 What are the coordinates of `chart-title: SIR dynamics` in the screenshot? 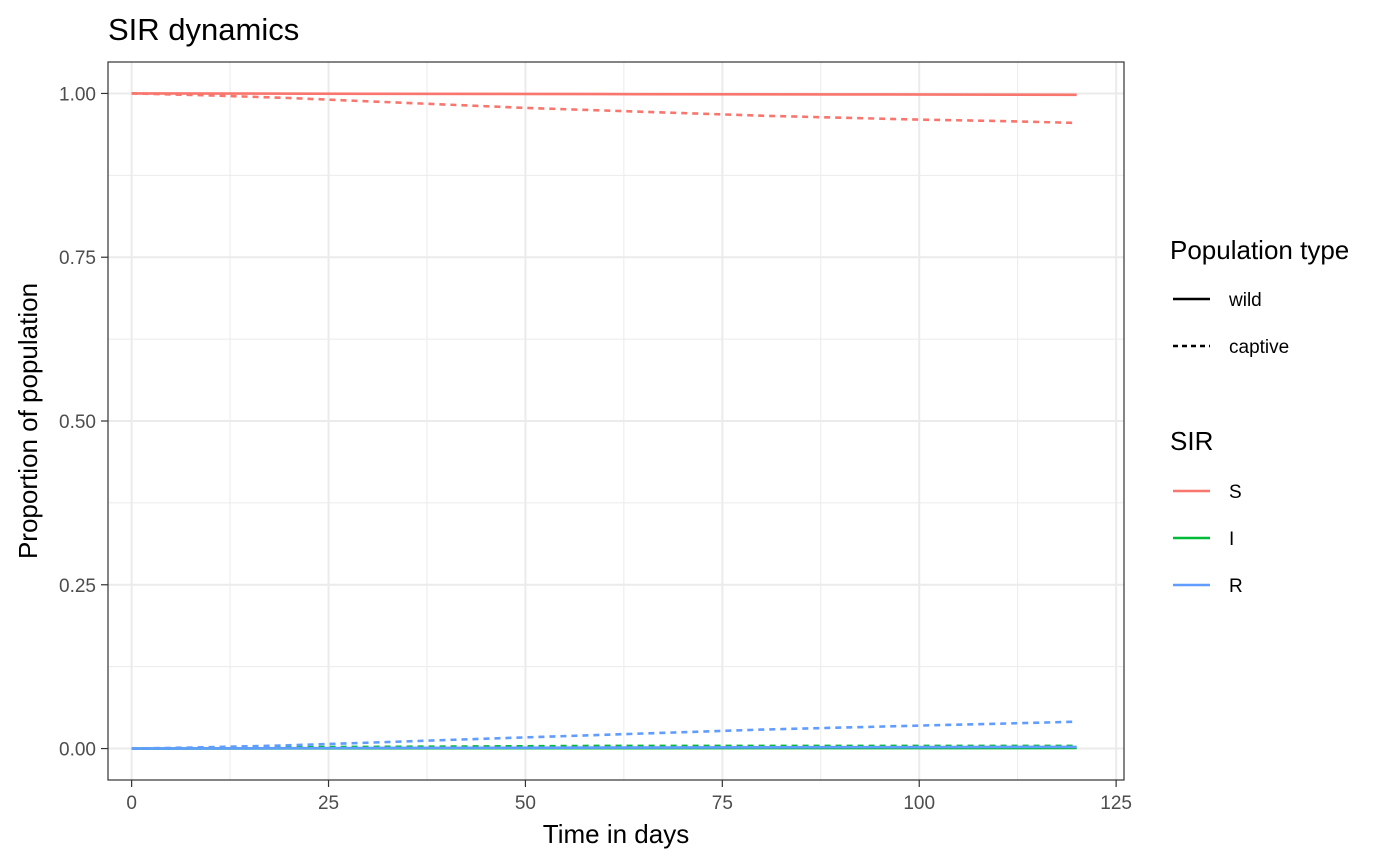 It's located at (203, 29).